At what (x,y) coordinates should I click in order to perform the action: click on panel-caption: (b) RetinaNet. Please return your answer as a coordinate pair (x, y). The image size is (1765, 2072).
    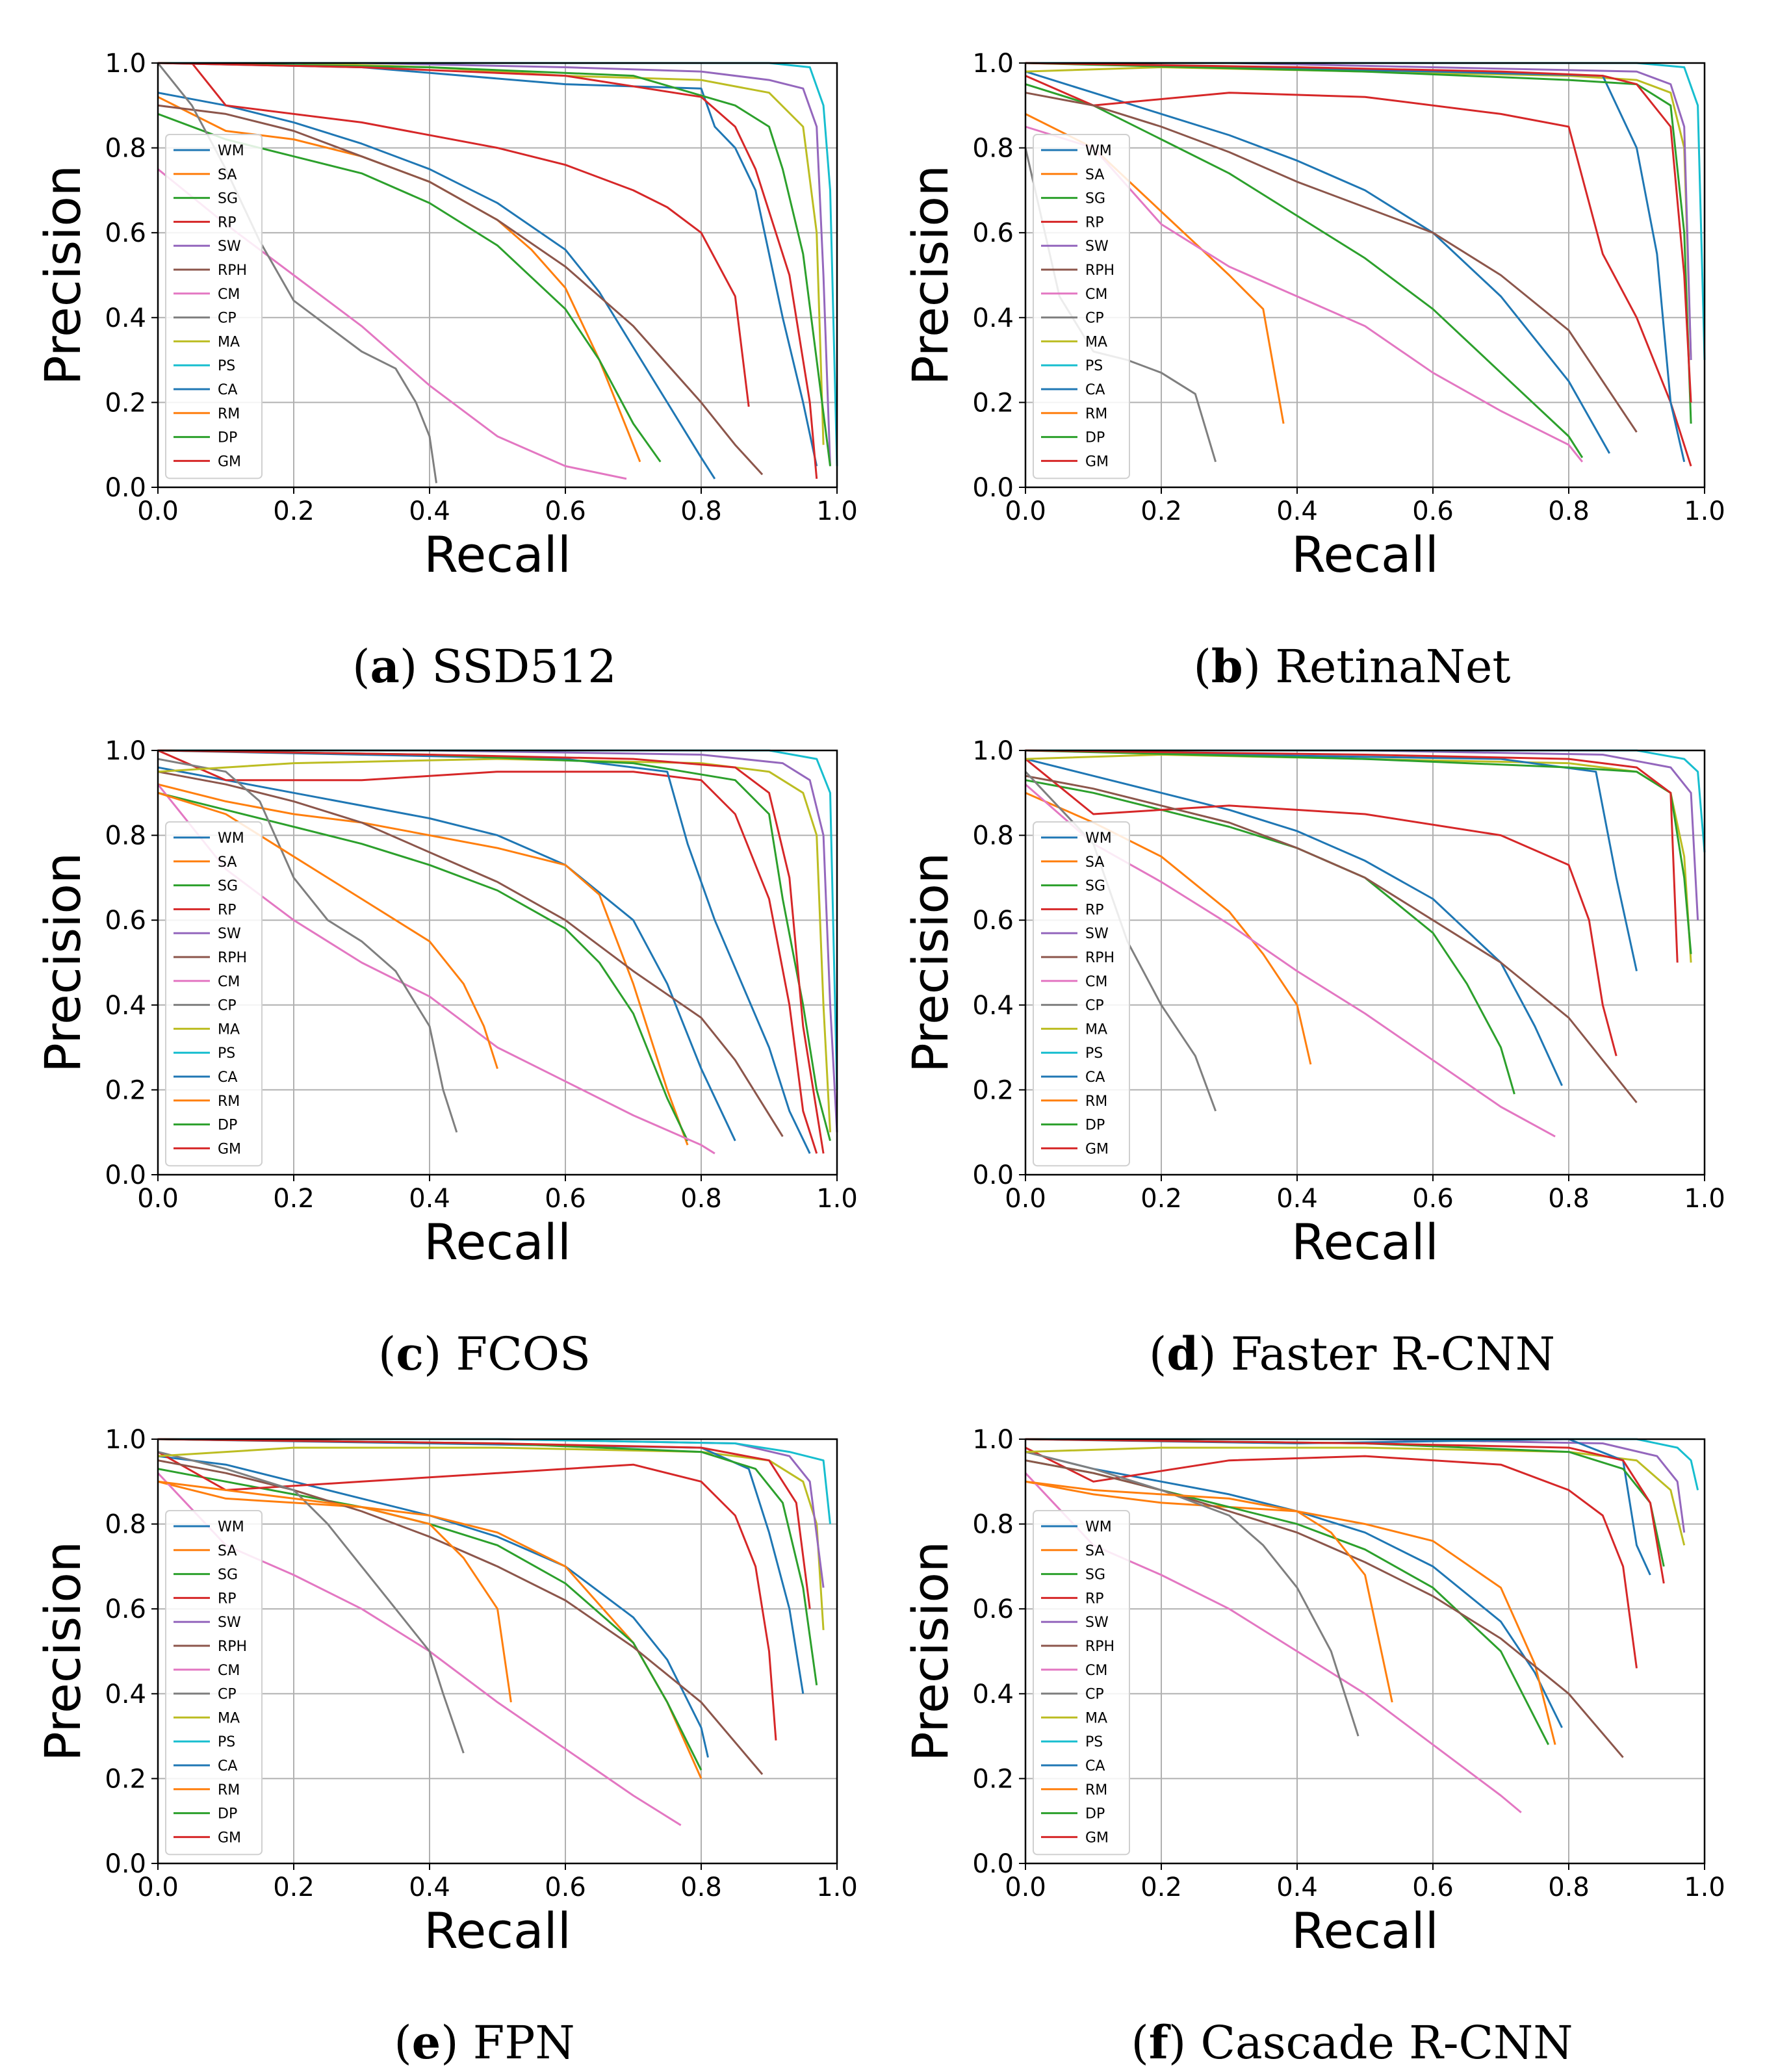
    Looking at the image, I should click on (1352, 666).